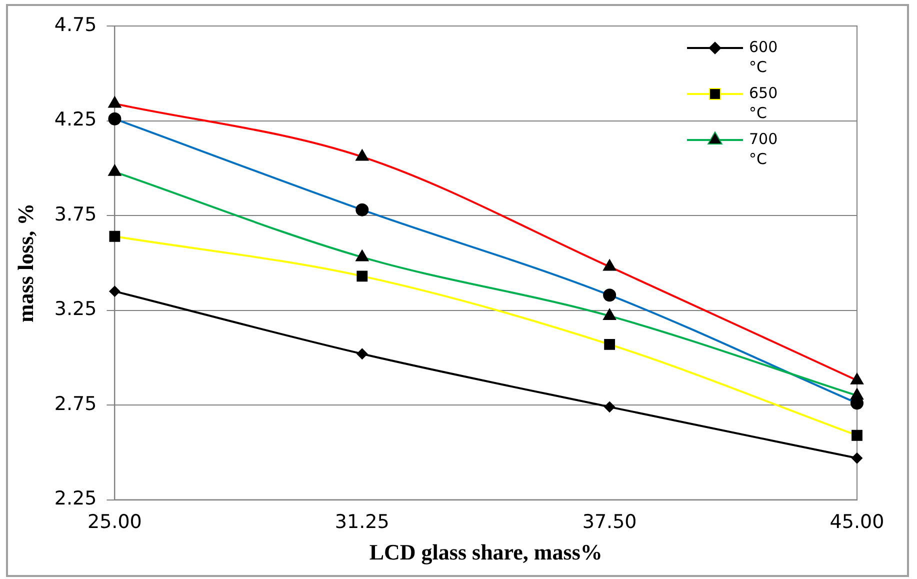 The image size is (917, 579). Describe the element at coordinates (115, 522) in the screenshot. I see `x-tick-label: 25.00` at that location.